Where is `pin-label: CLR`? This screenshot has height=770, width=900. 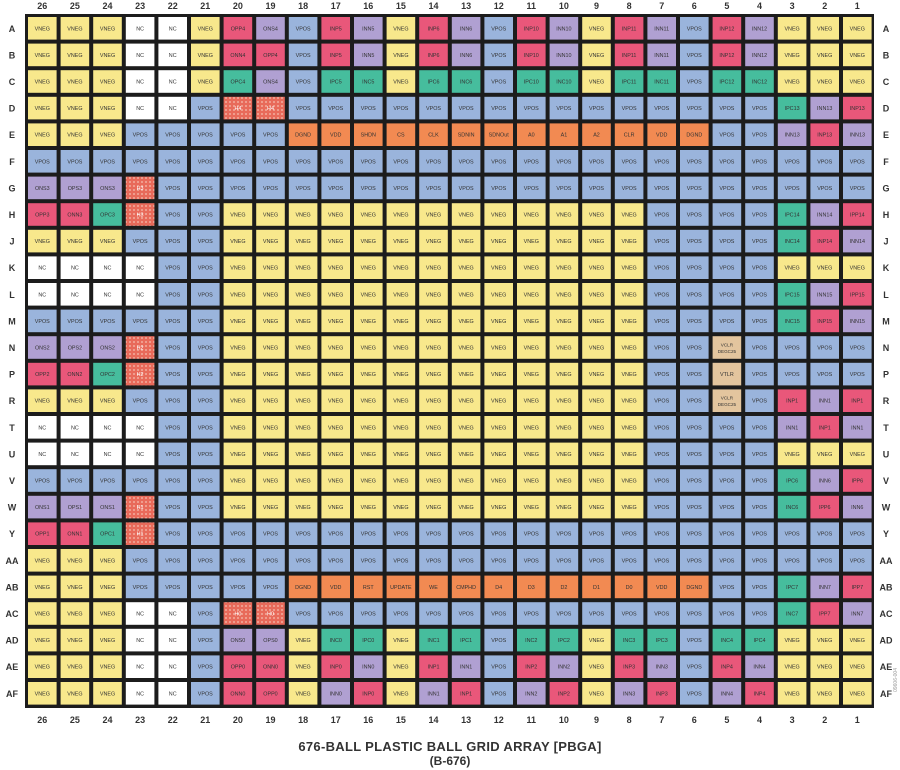 pin-label: CLR is located at coordinates (629, 136).